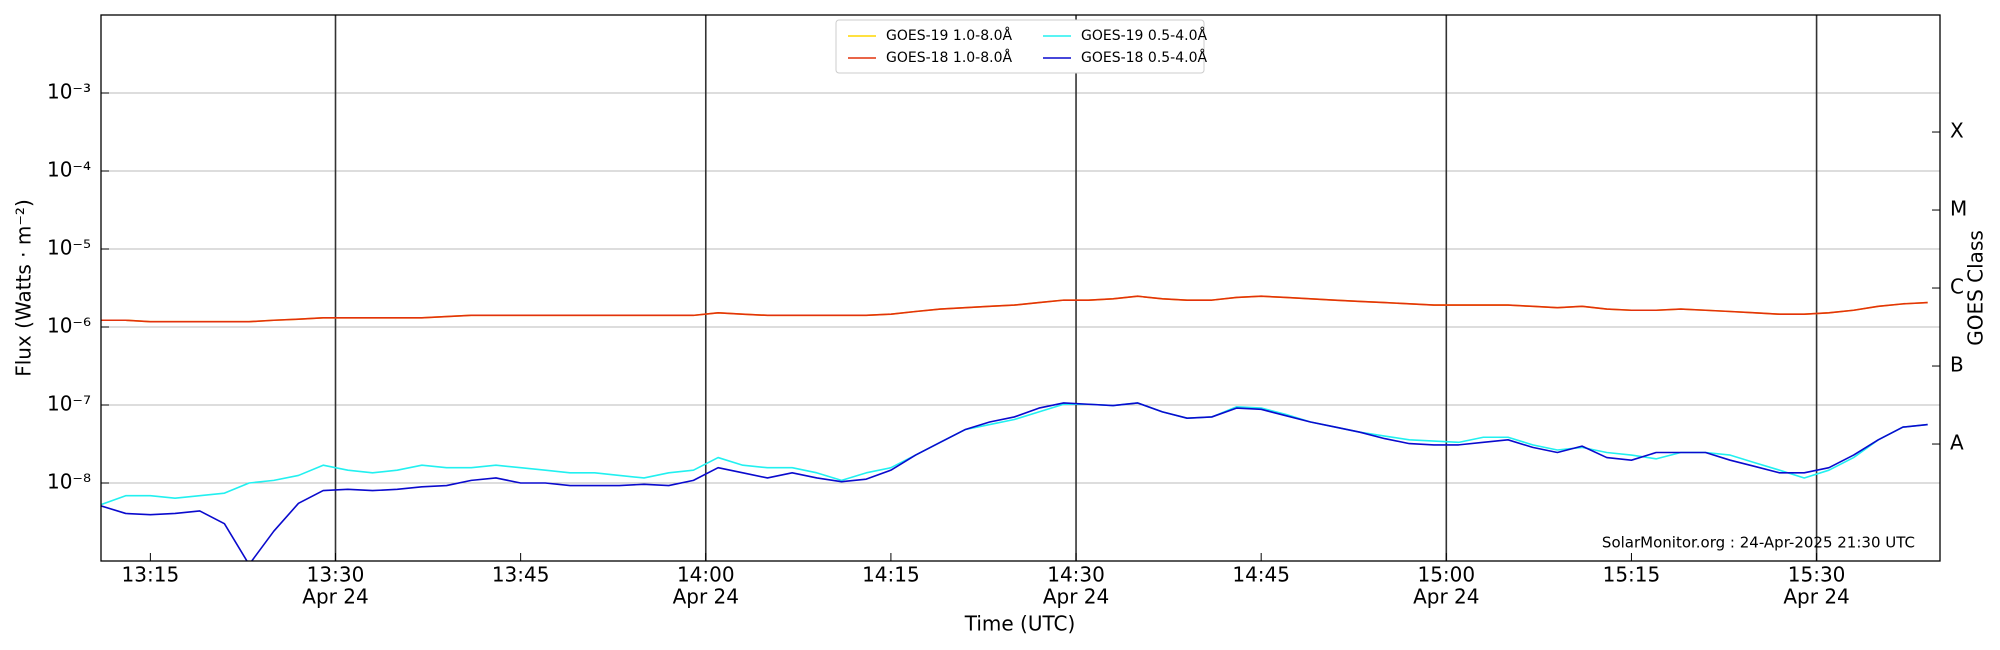 This screenshot has height=650, width=2000. I want to click on x-tick-label: 14:30, so click(1076, 575).